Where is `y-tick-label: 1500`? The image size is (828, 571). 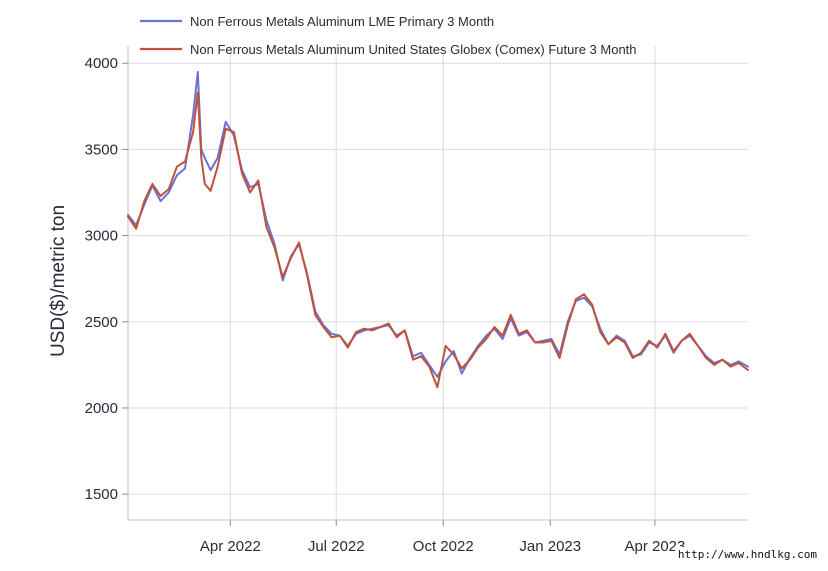 y-tick-label: 1500 is located at coordinates (101, 494).